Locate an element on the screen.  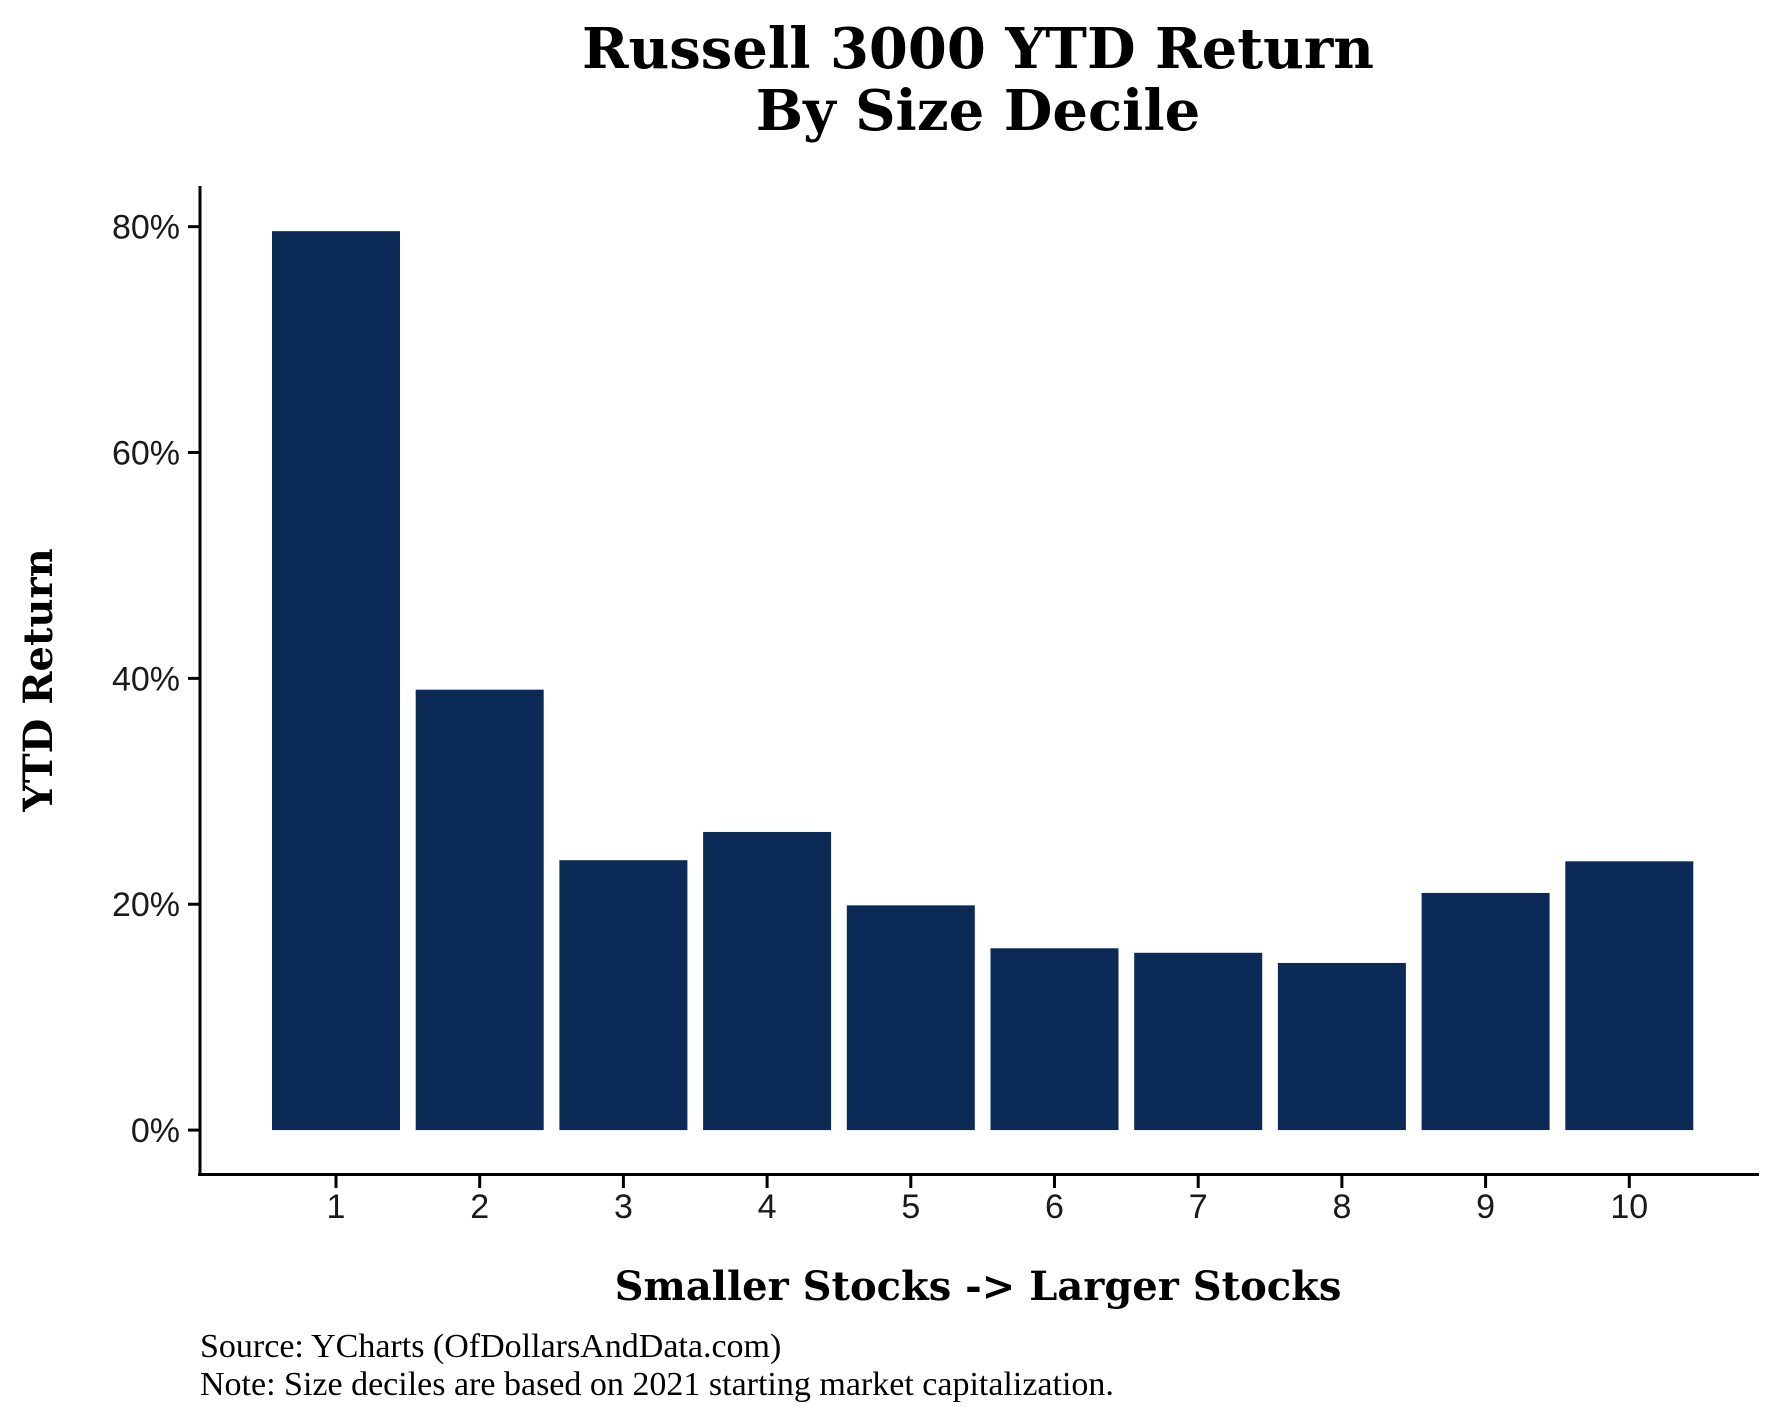
x-axis-title: Smaller Stocks -> Larger Stocks is located at coordinates (978, 1286).